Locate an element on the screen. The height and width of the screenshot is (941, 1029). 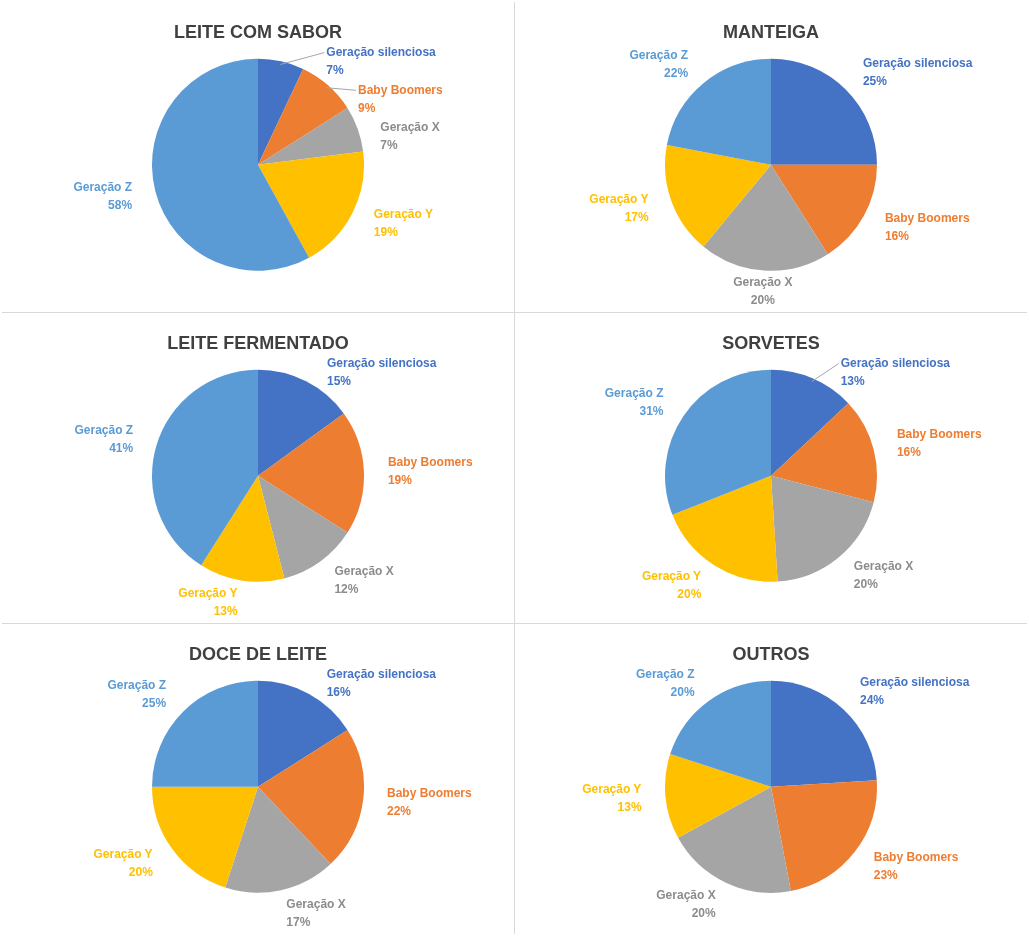
data-label: 58% is located at coordinates (120, 205).